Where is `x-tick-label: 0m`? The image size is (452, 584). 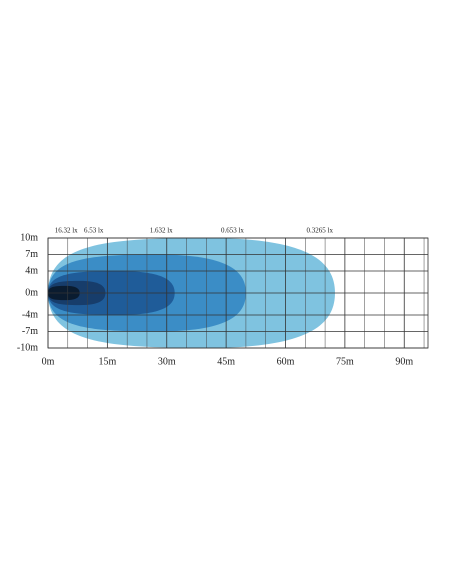 x-tick-label: 0m is located at coordinates (48, 361).